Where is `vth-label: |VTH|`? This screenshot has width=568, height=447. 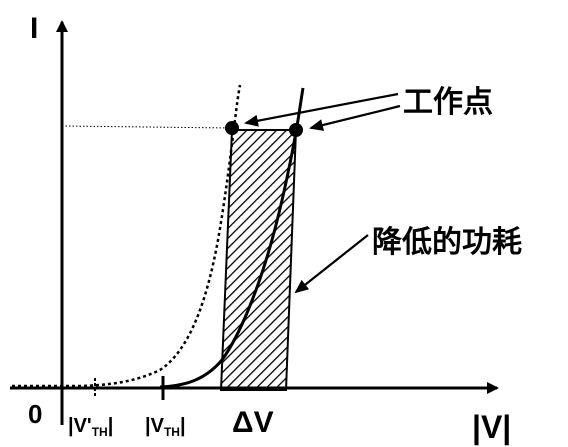 vth-label: |VTH| is located at coordinates (165, 427).